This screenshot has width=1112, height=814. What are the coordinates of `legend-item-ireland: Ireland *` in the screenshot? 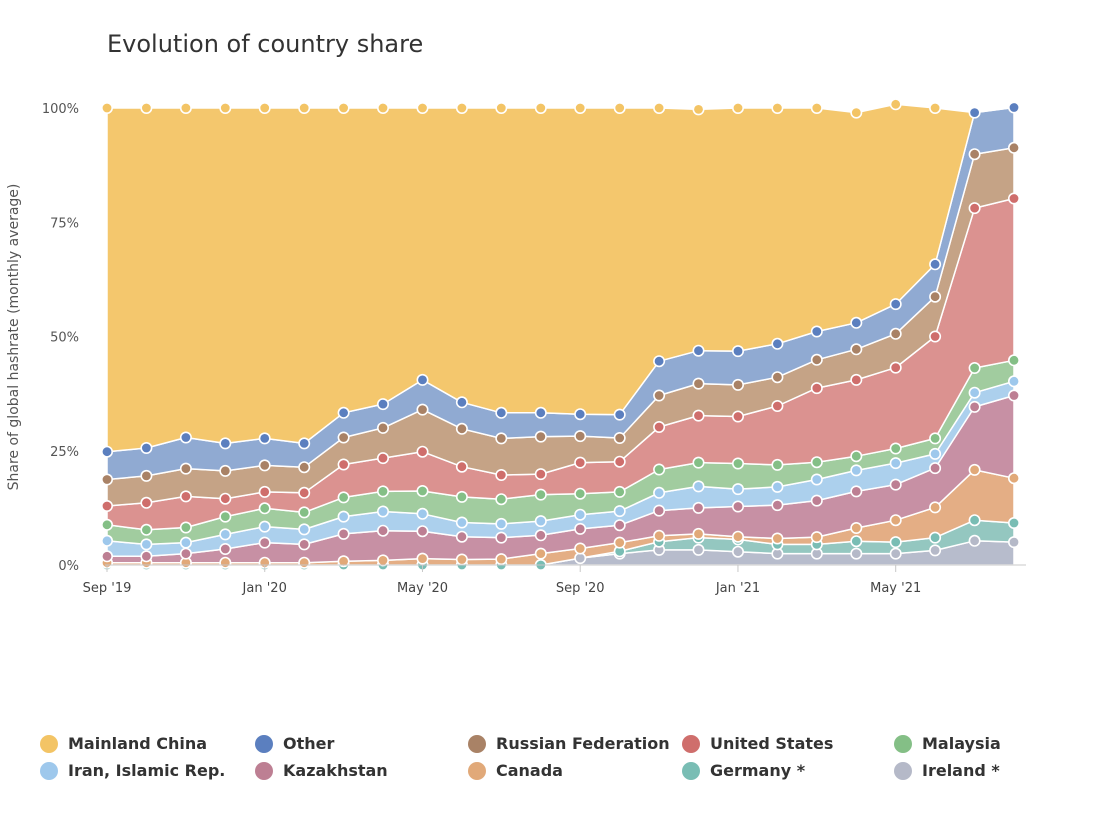 It's located at (947, 770).